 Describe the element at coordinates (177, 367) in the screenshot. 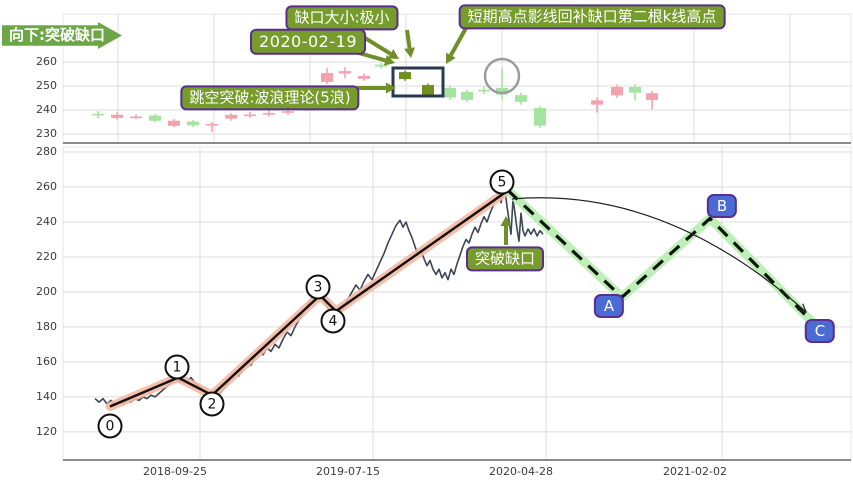

I see `wave-label-1: 1` at that location.